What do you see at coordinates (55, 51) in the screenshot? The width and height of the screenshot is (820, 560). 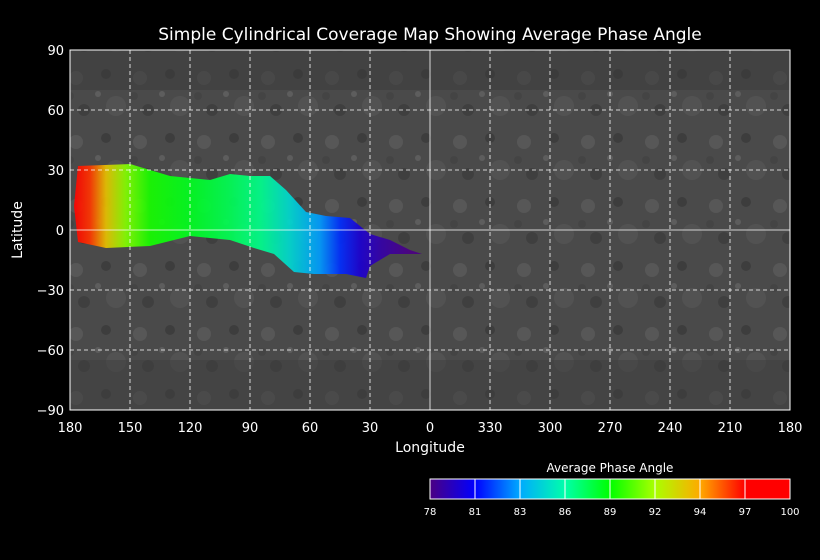 I see `y-tick-label: 90` at bounding box center [55, 51].